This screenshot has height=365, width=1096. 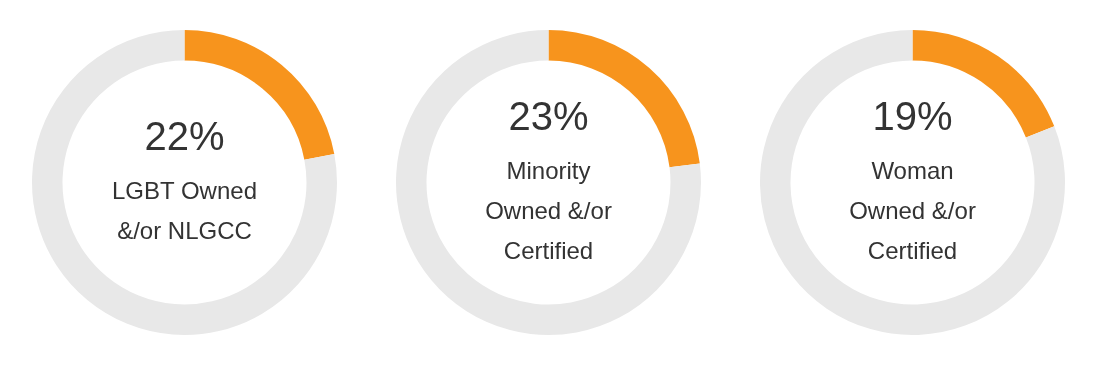 What do you see at coordinates (184, 135) in the screenshot?
I see `data-label: 22%` at bounding box center [184, 135].